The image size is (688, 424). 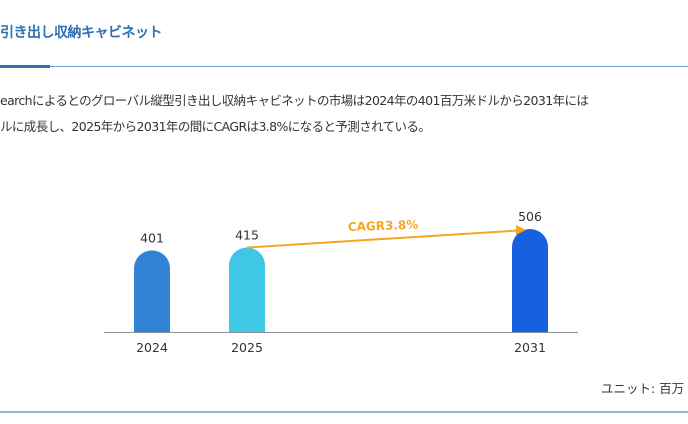 I want to click on bar-2031, so click(x=530, y=280).